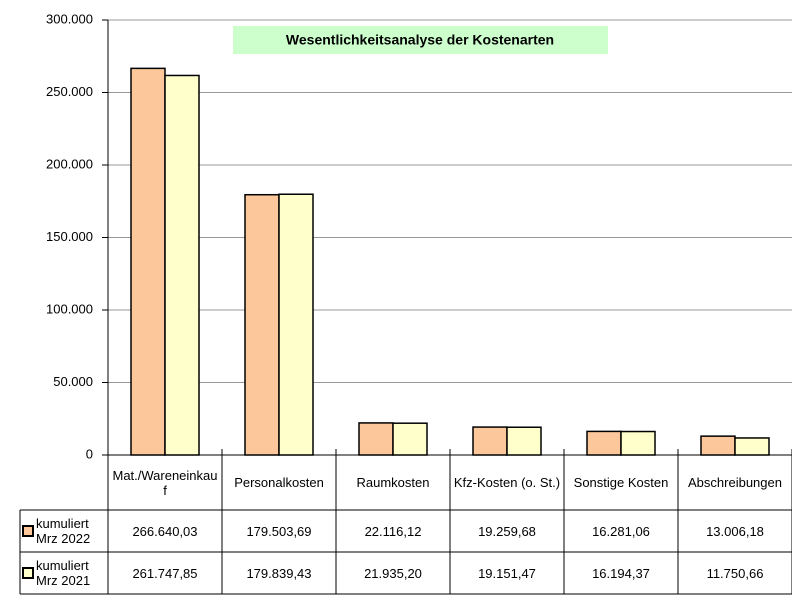 The width and height of the screenshot is (792, 600). I want to click on x-tick-label: Personalkosten, so click(279, 482).